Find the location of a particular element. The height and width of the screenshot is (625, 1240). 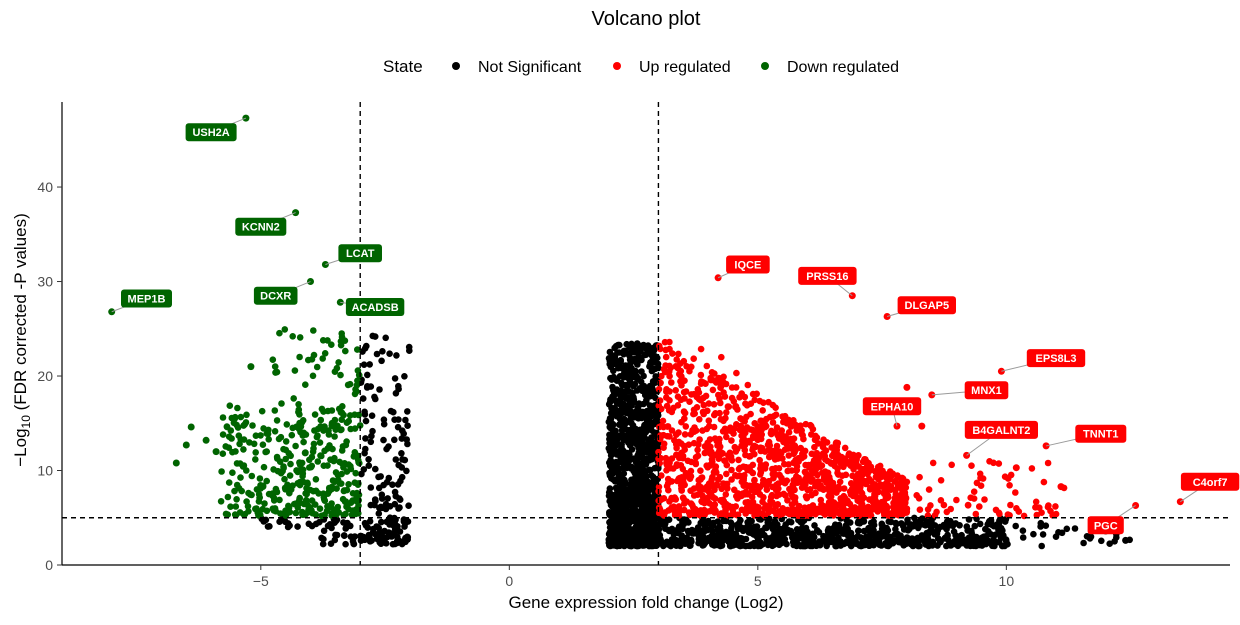

annotation-label-c4orf7: C4orf7 is located at coordinates (1210, 483).